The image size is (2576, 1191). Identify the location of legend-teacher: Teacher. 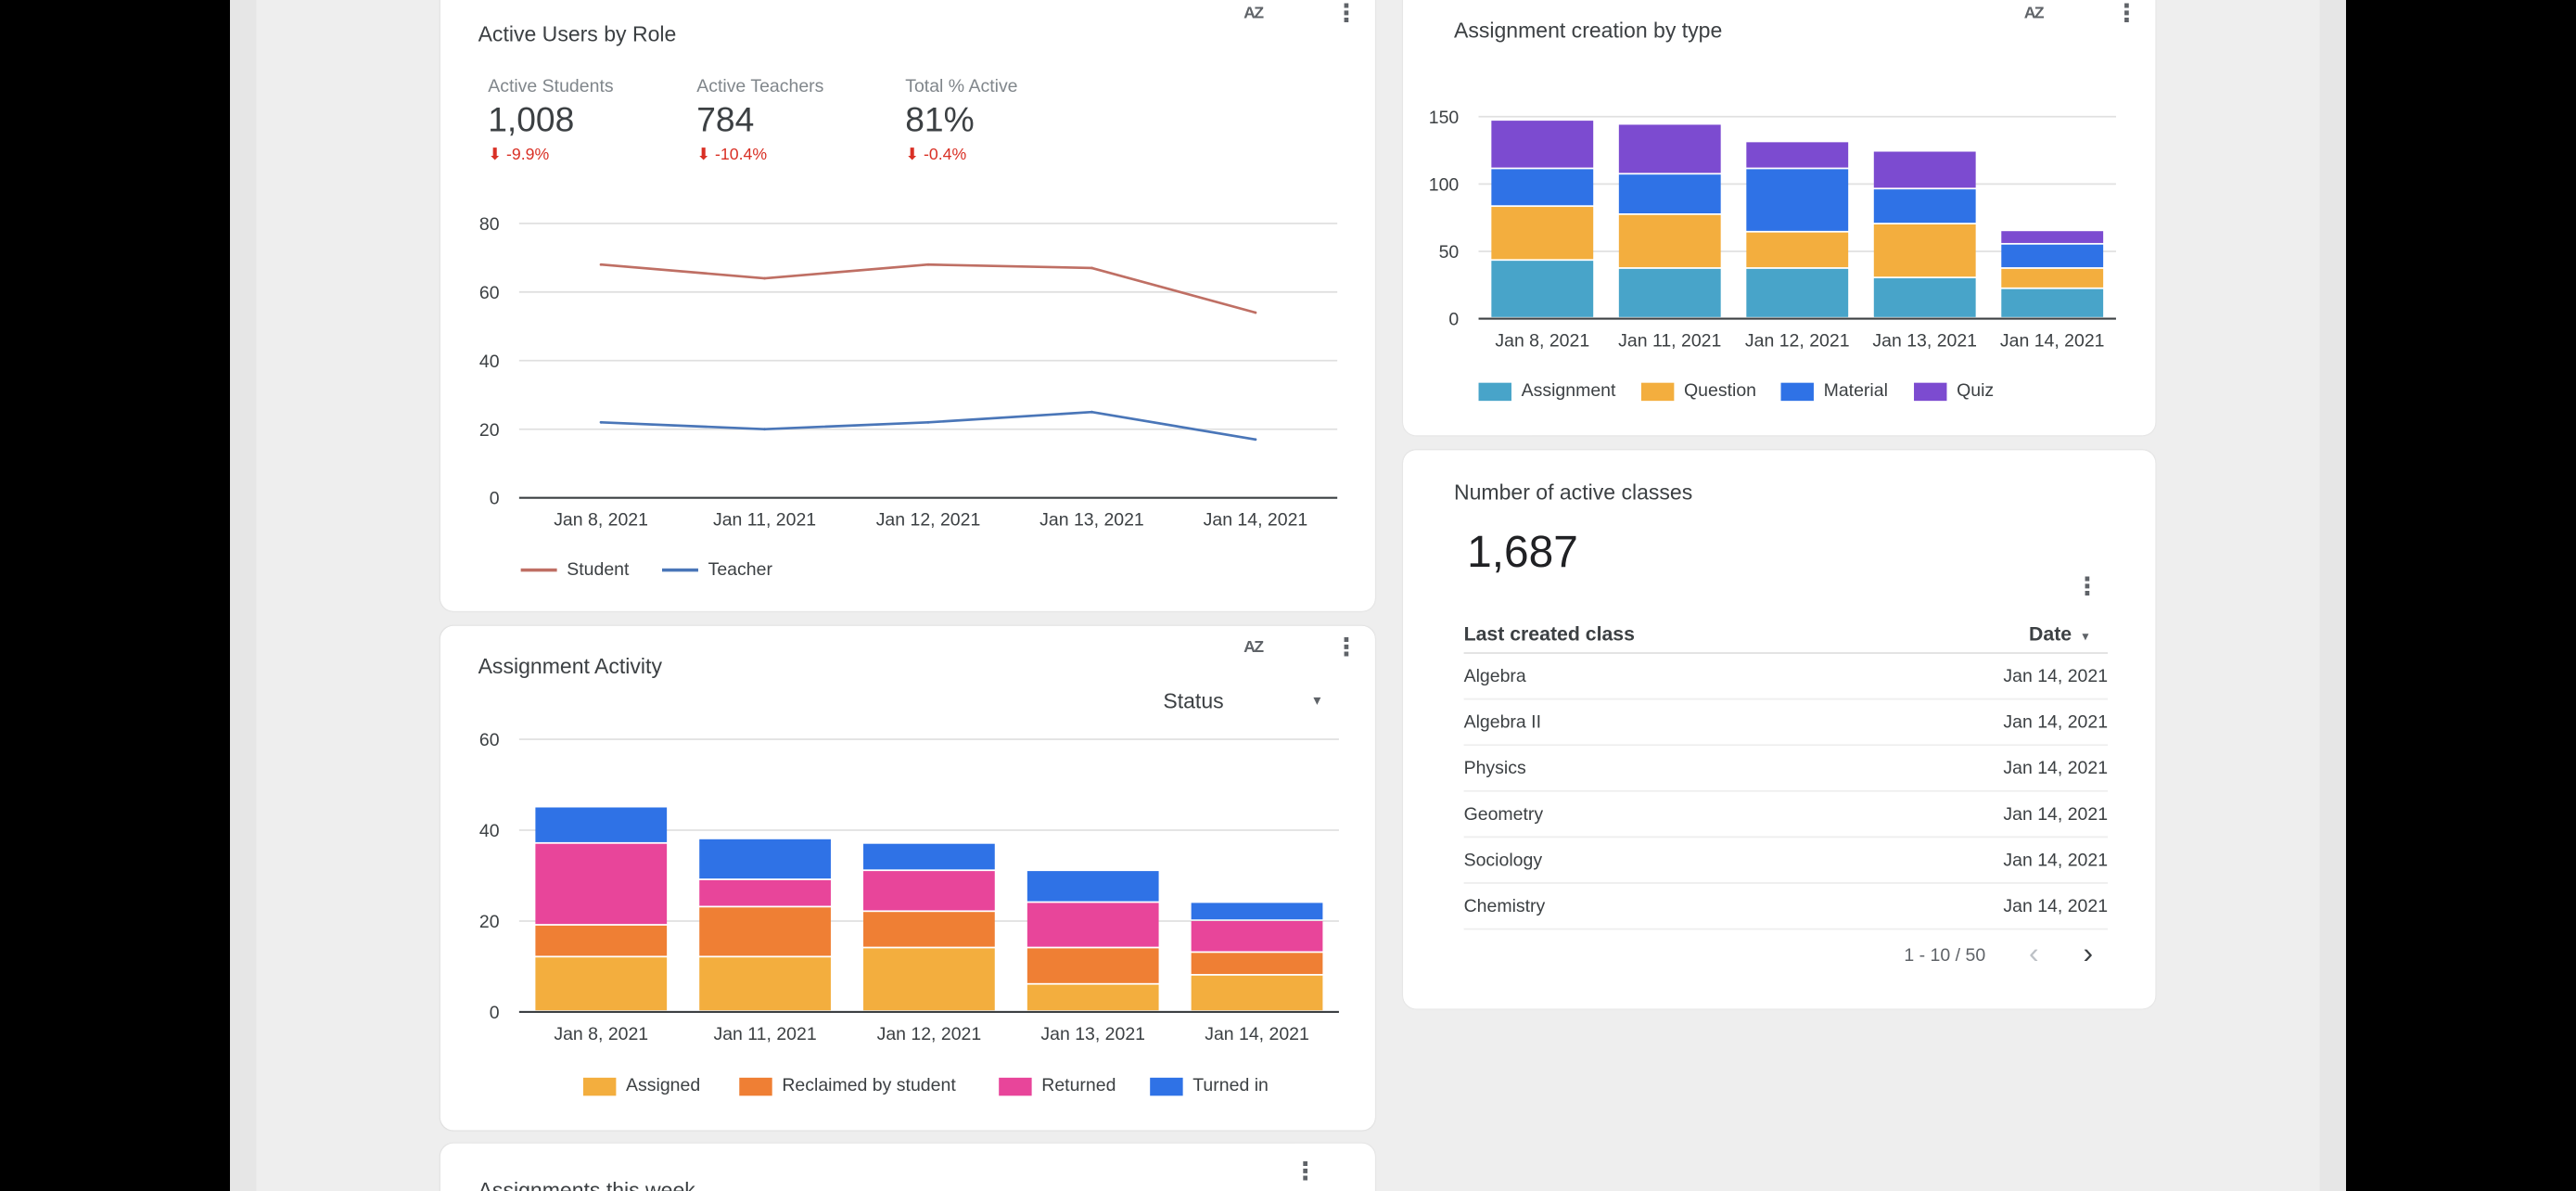
(716, 570).